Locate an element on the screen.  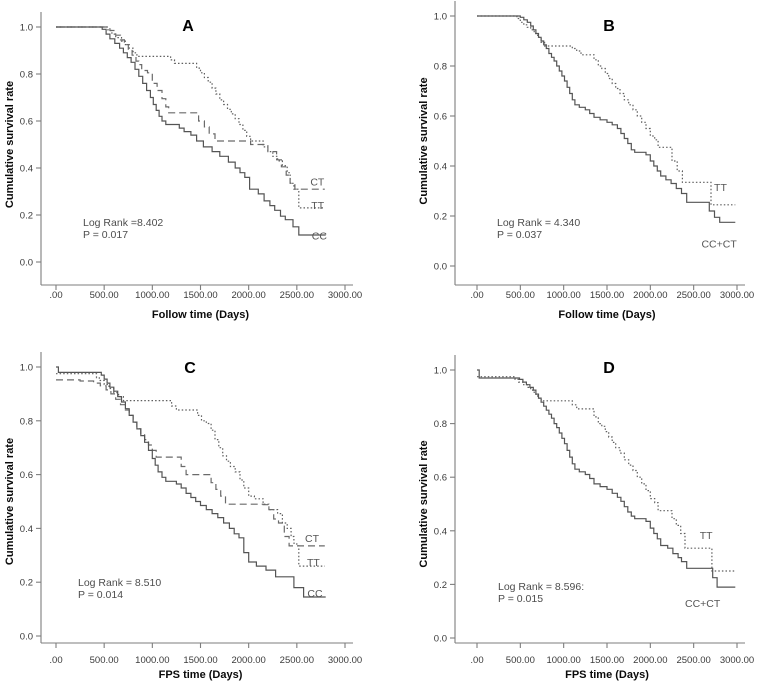
panel-letter: B is located at coordinates (609, 26).